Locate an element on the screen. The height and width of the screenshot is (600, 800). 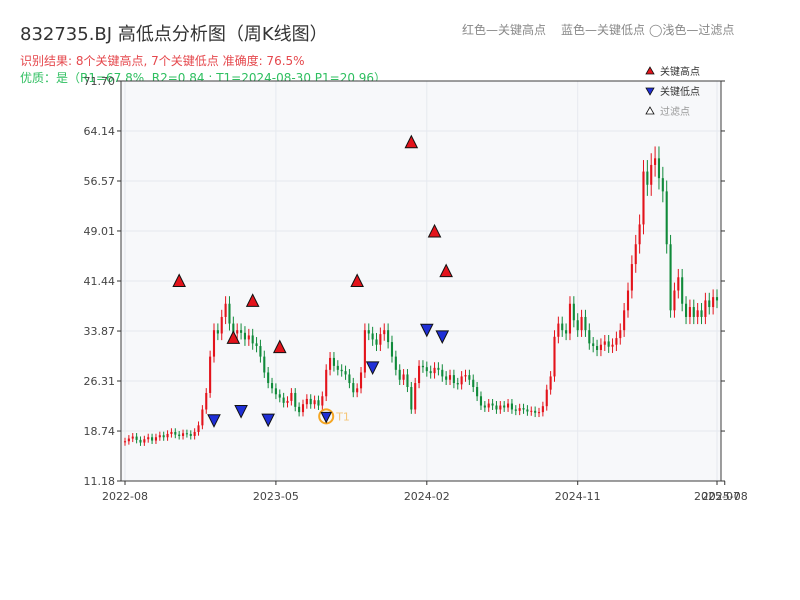
t1-low-marker is located at coordinates (326, 417).